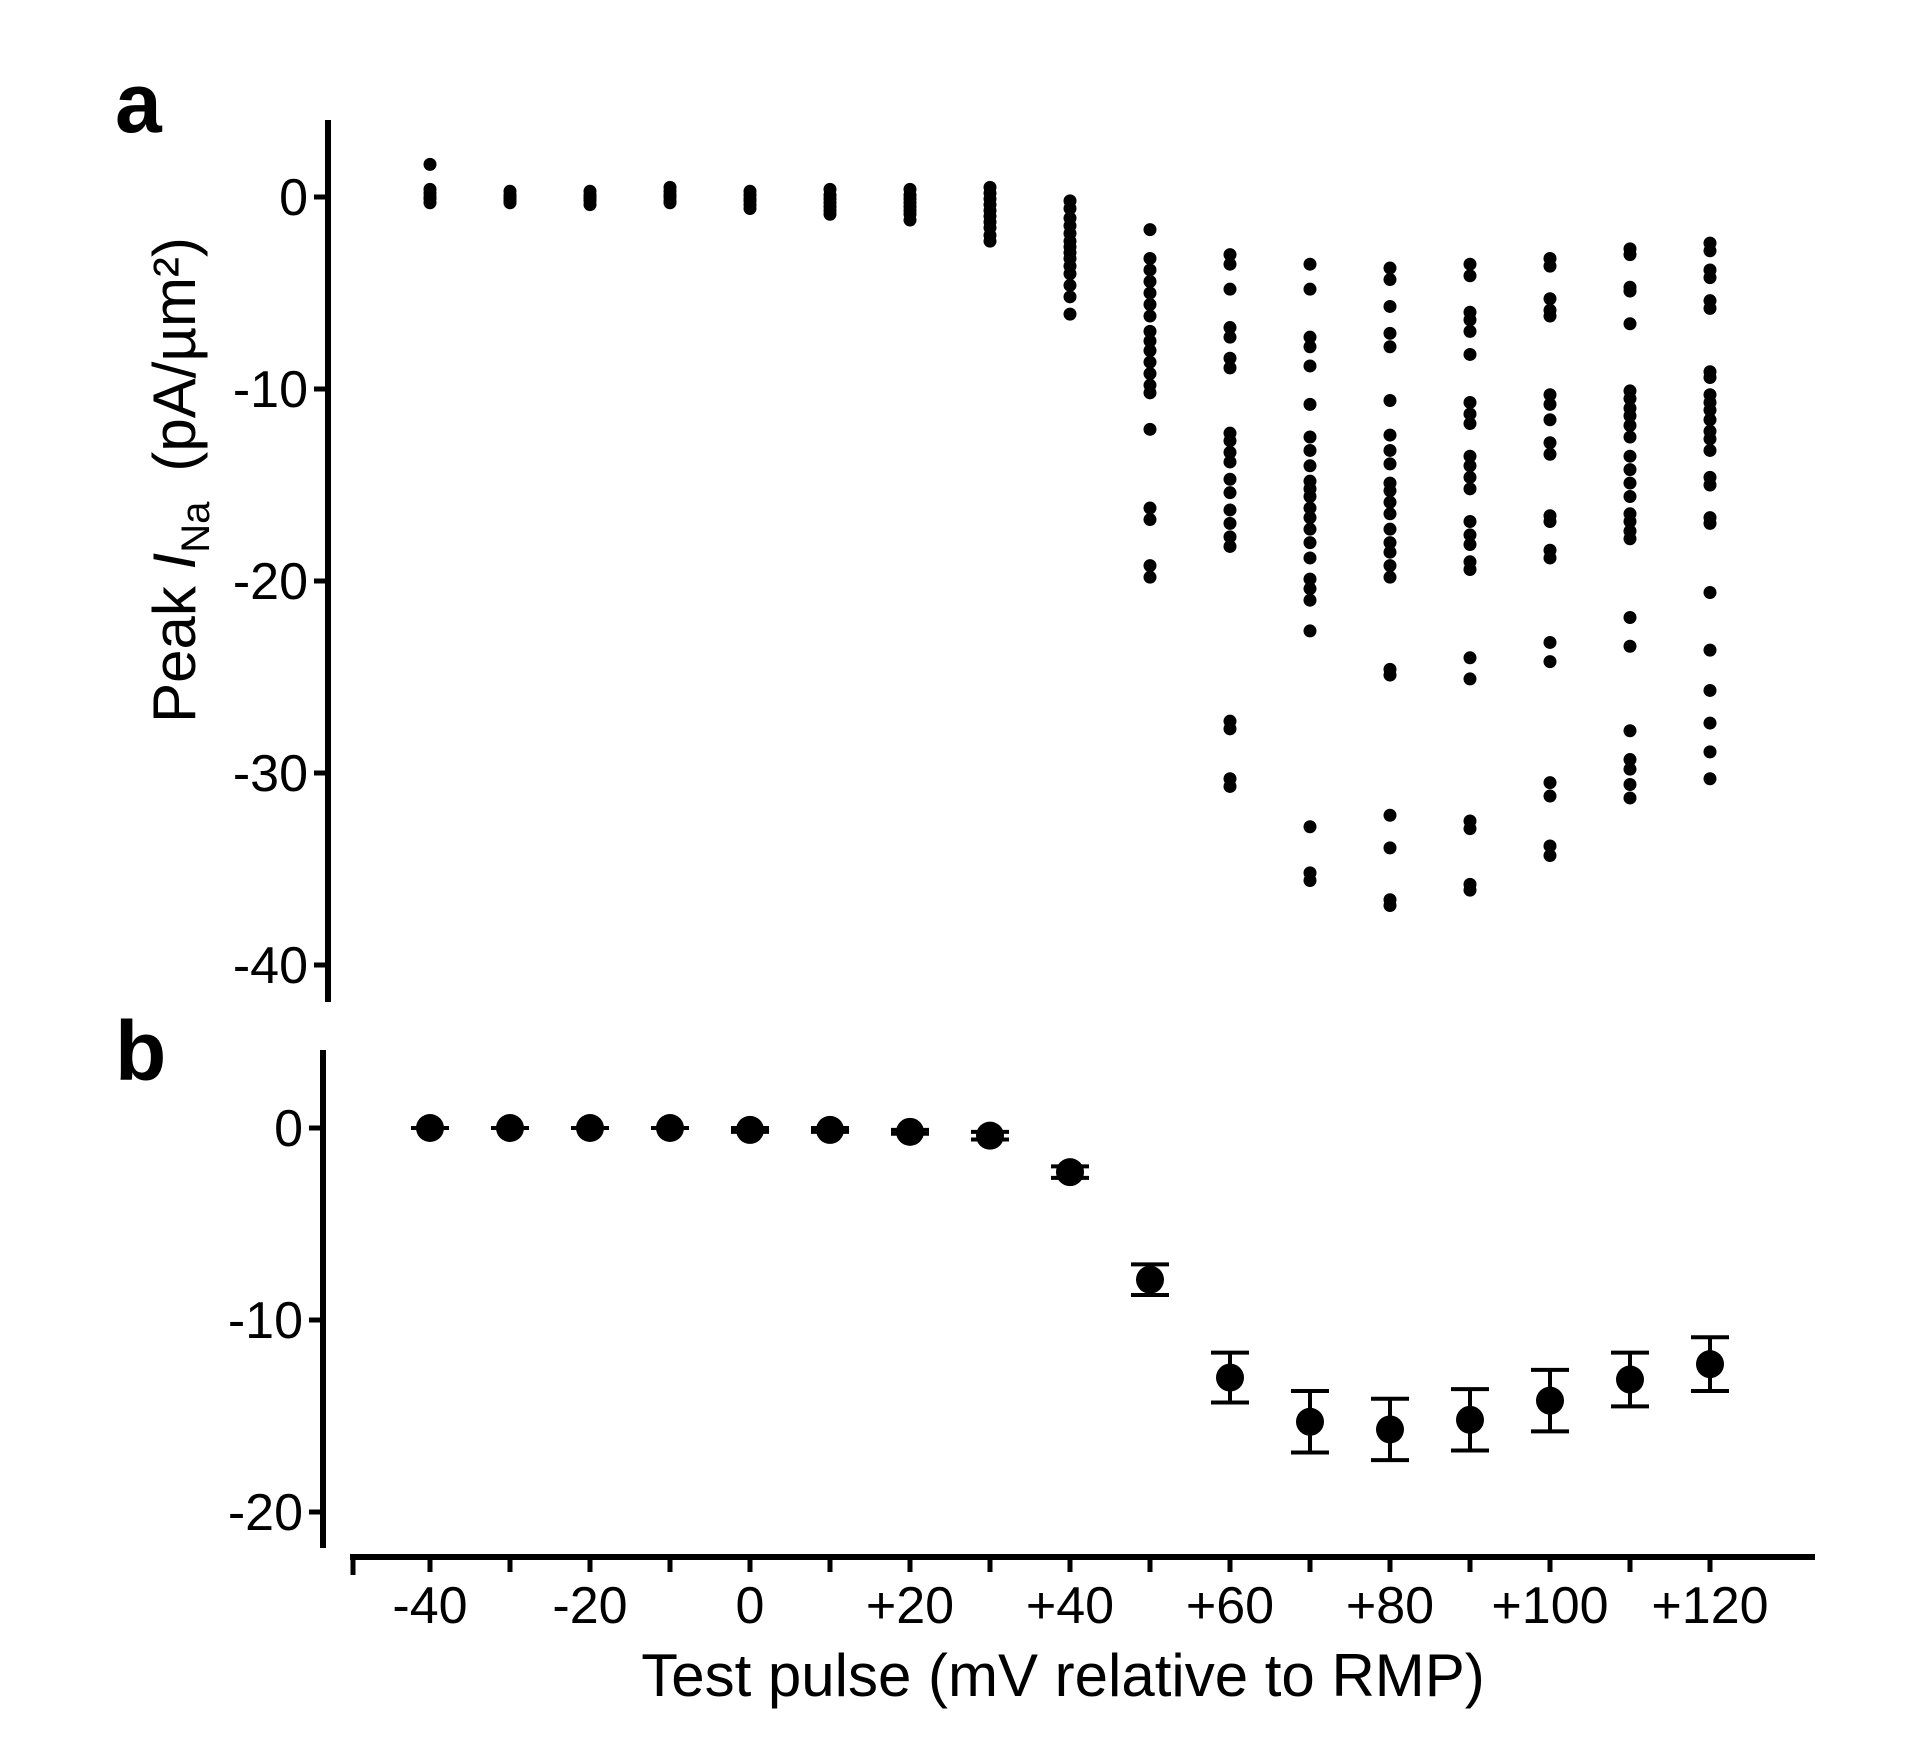 This screenshot has height=1753, width=1920. What do you see at coordinates (1390, 1606) in the screenshot?
I see `x-tick-label: +80` at bounding box center [1390, 1606].